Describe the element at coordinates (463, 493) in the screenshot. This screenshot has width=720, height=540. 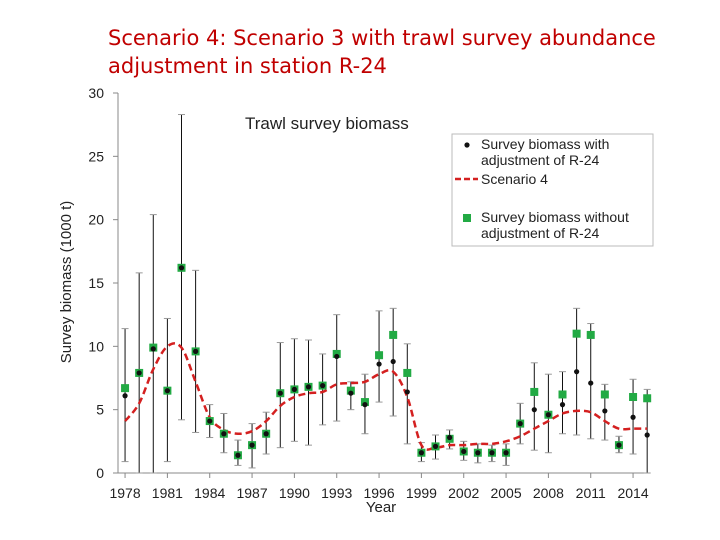
I see `x-tick-label: 2002` at that location.